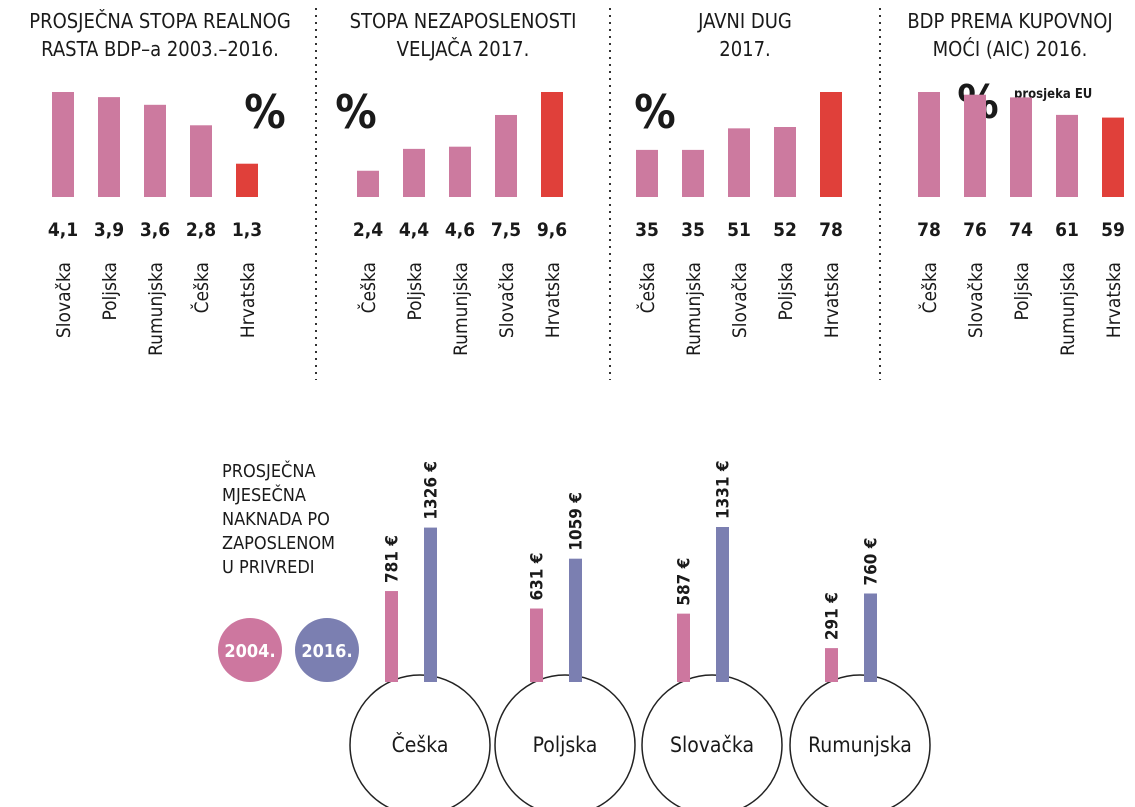 This screenshot has height=807, width=1135. I want to click on panel-title: 2017., so click(745, 49).